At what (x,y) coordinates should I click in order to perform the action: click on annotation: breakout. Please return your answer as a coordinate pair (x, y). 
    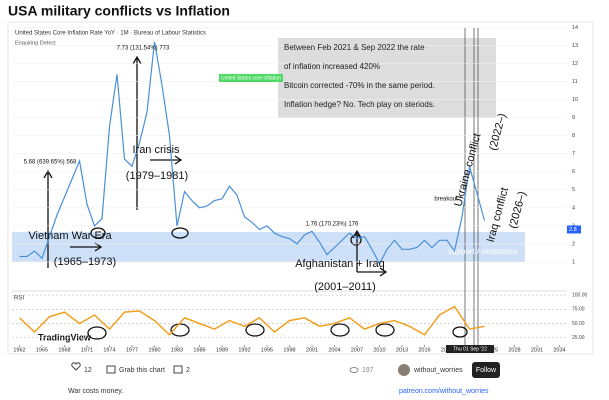
    Looking at the image, I should click on (446, 200).